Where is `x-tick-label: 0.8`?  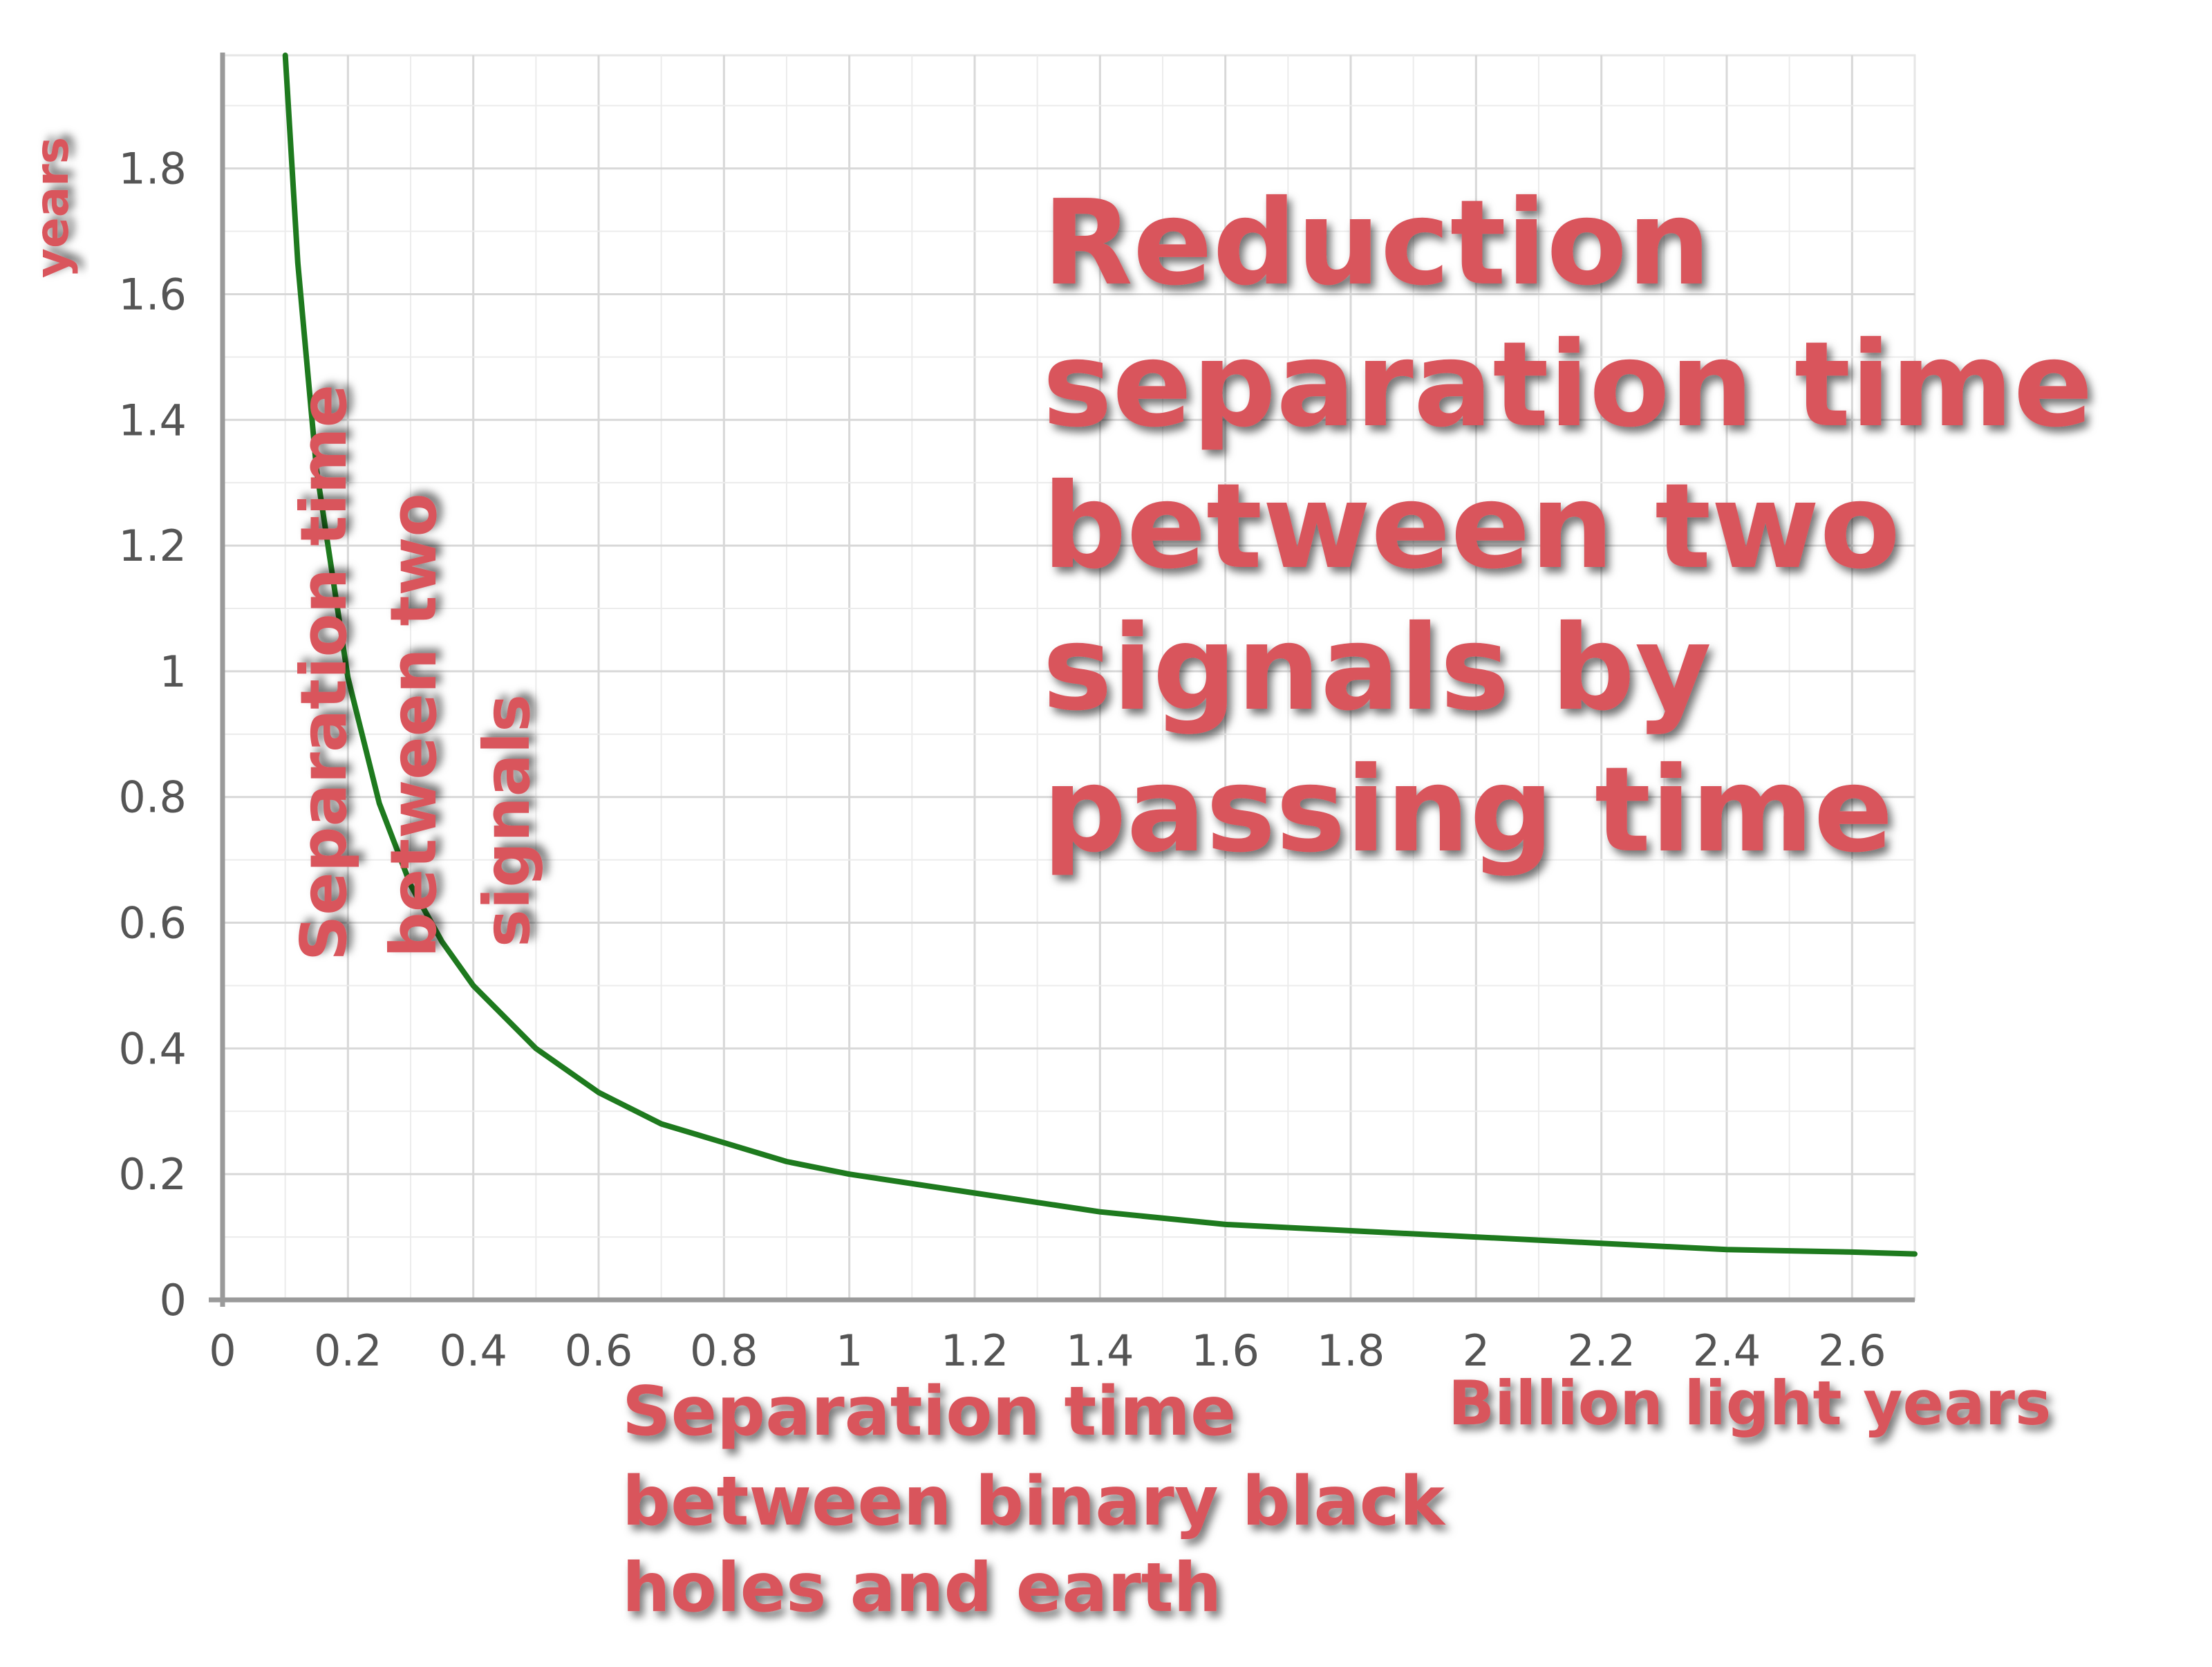
x-tick-label: 0.8 is located at coordinates (724, 1350).